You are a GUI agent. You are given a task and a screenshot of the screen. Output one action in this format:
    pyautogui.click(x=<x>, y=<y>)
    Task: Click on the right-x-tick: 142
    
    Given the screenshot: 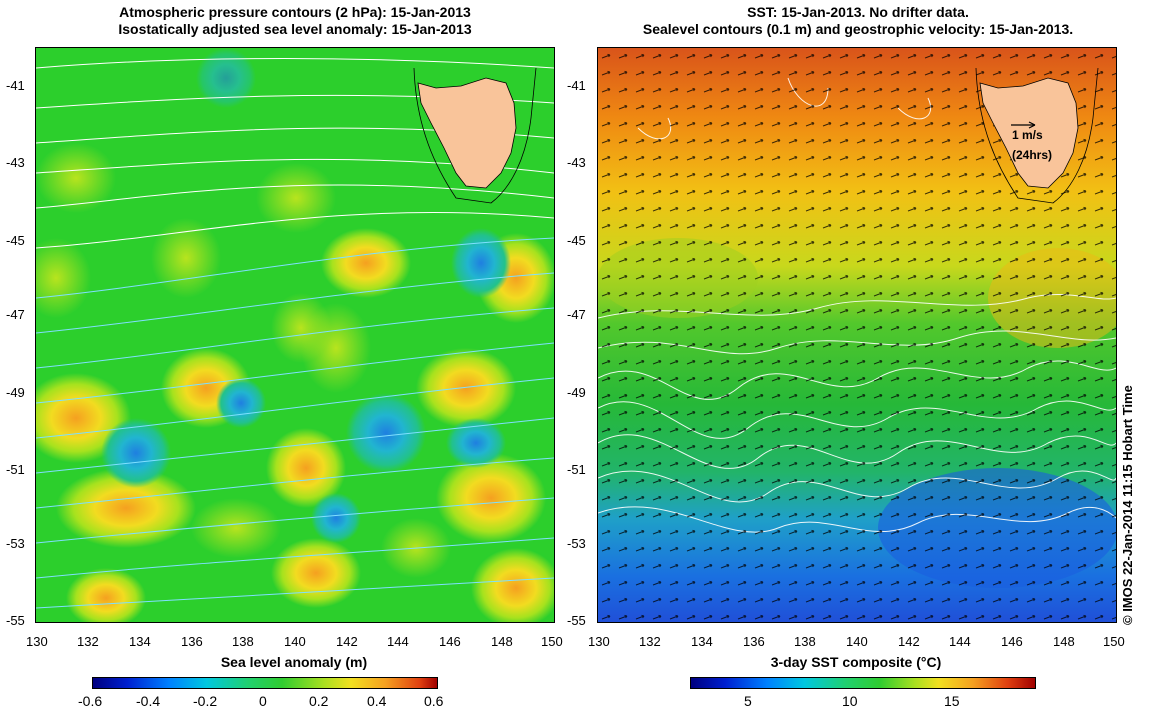 What is the action you would take?
    pyautogui.click(x=909, y=641)
    